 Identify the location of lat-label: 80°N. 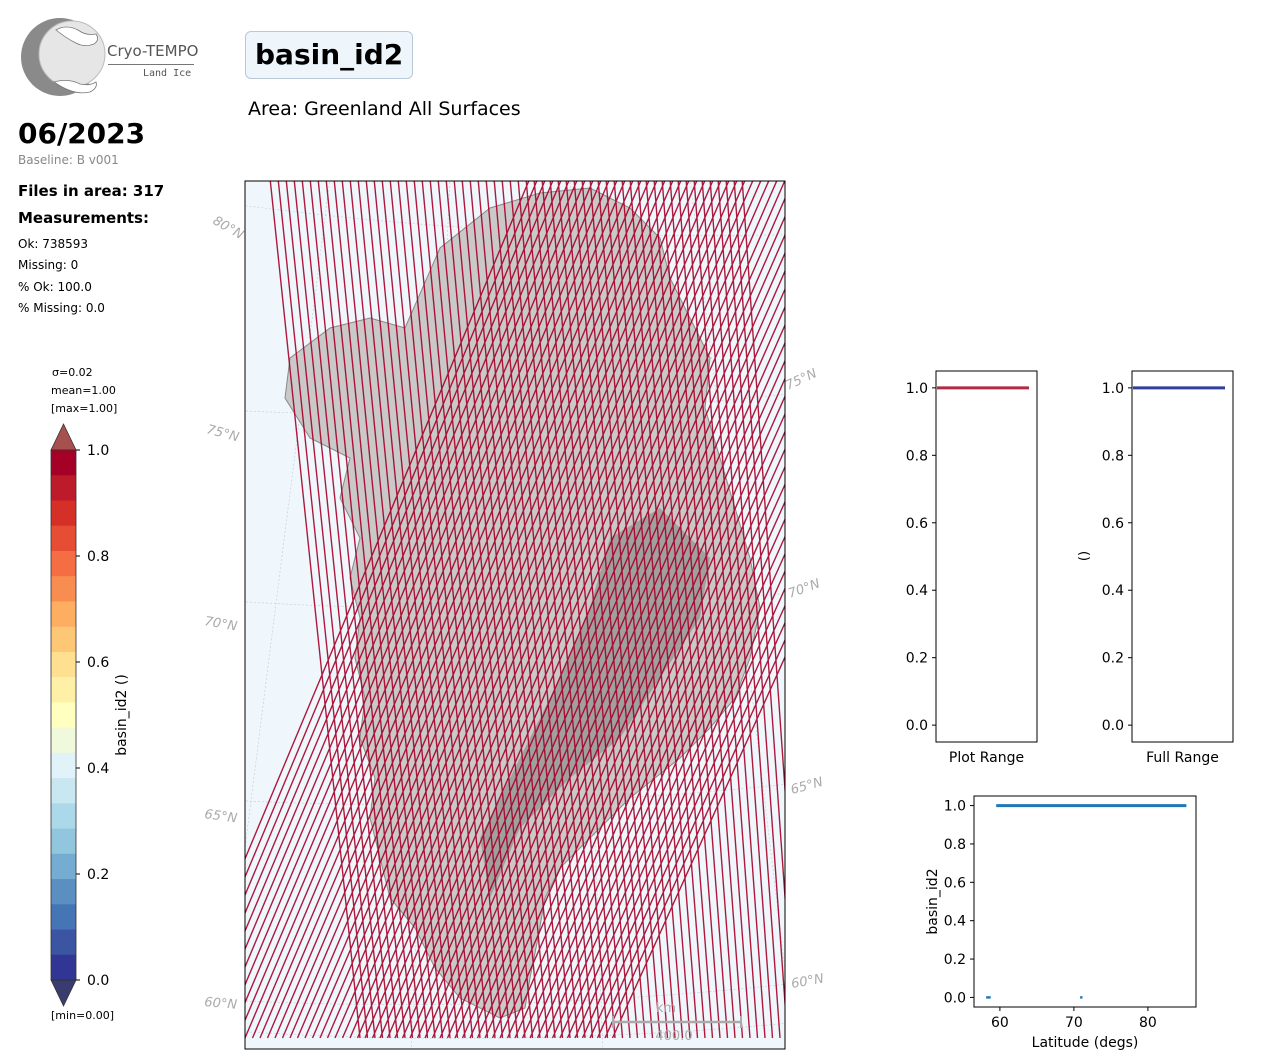
(228, 228).